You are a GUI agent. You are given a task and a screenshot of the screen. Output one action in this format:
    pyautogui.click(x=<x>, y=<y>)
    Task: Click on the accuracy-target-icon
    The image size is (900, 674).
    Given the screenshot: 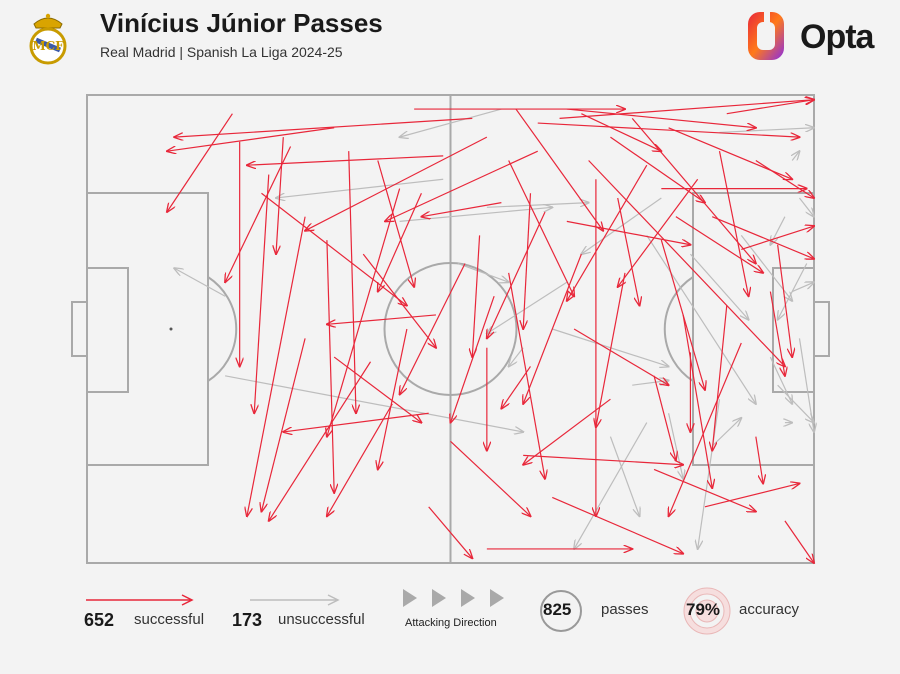 What is the action you would take?
    pyautogui.click(x=707, y=611)
    